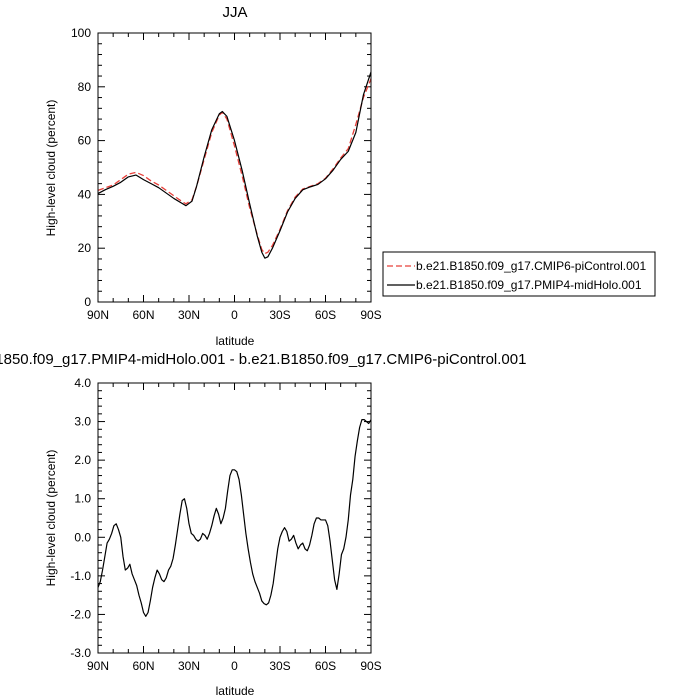 The width and height of the screenshot is (700, 700). What do you see at coordinates (82, 460) in the screenshot?
I see `y-tick-label: 2.0` at bounding box center [82, 460].